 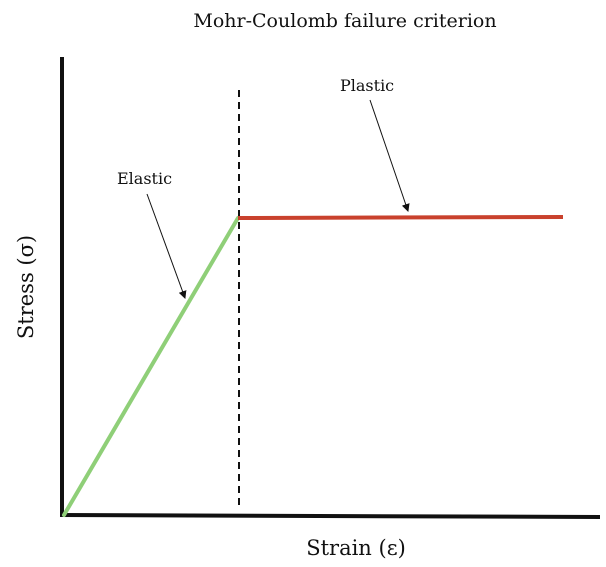 I want to click on plastic-line, so click(x=400, y=217).